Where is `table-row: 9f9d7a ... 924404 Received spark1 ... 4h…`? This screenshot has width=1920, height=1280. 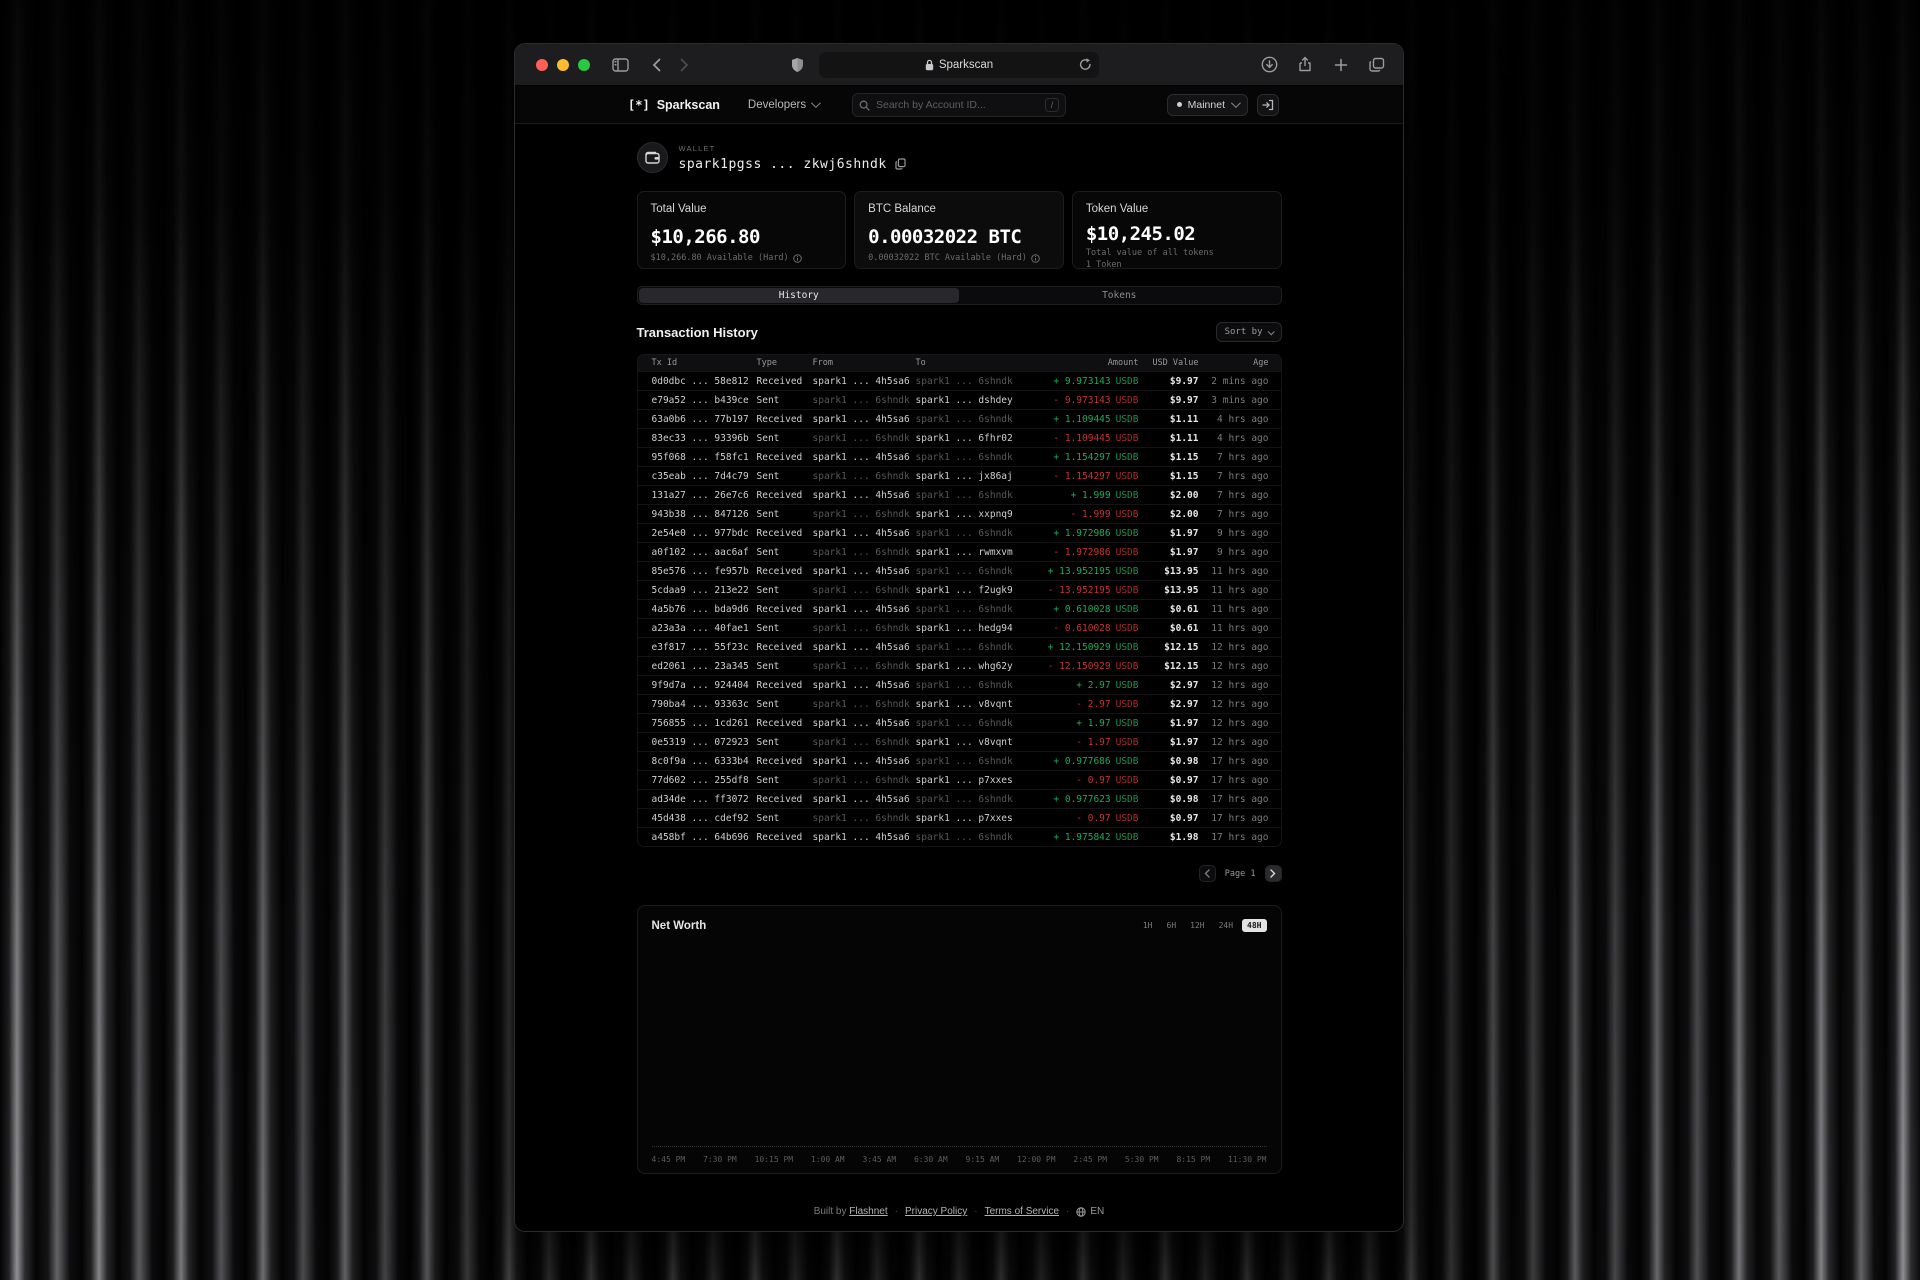
table-row: 9f9d7a ... 924404 Received spark1 ... 4h… is located at coordinates (959, 684).